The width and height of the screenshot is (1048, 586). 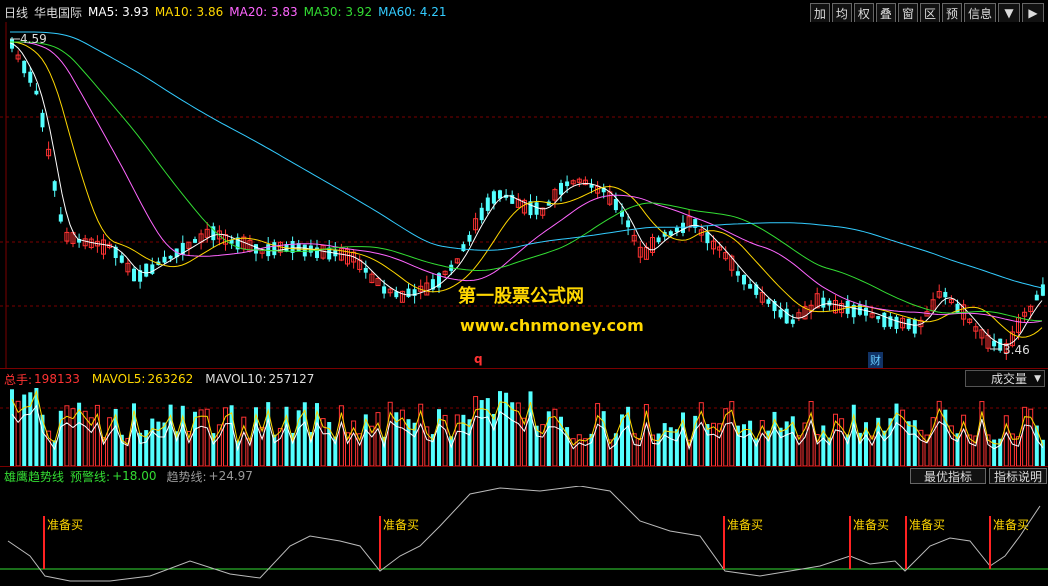 I want to click on toolbar-button: 信息, so click(x=979, y=13).